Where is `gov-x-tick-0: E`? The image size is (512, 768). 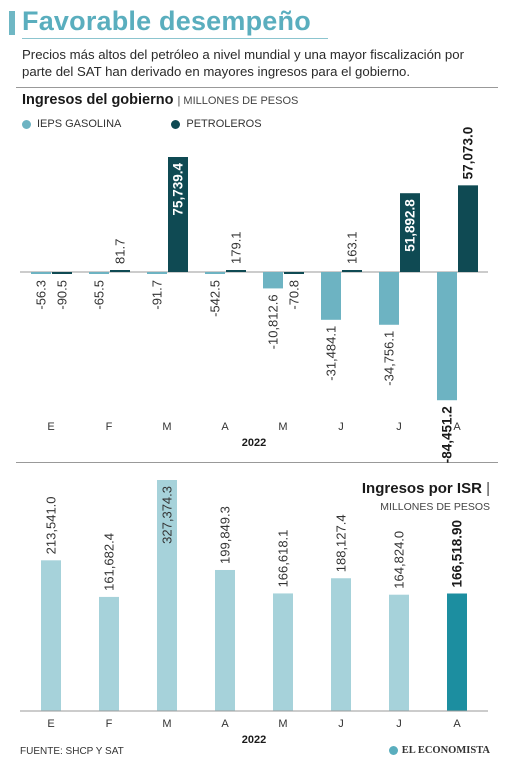
gov-x-tick-0: E is located at coordinates (50, 427).